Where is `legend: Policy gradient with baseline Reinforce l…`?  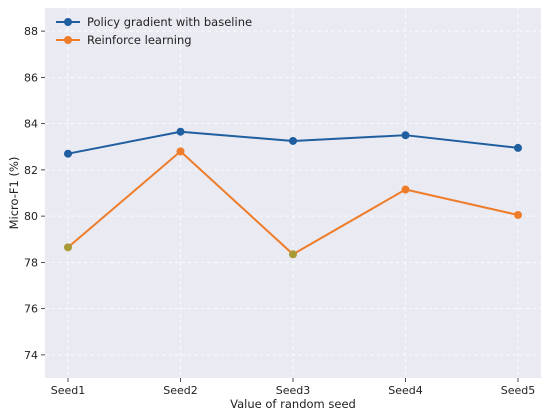
legend: Policy gradient with baseline Reinforce l… is located at coordinates (154, 31).